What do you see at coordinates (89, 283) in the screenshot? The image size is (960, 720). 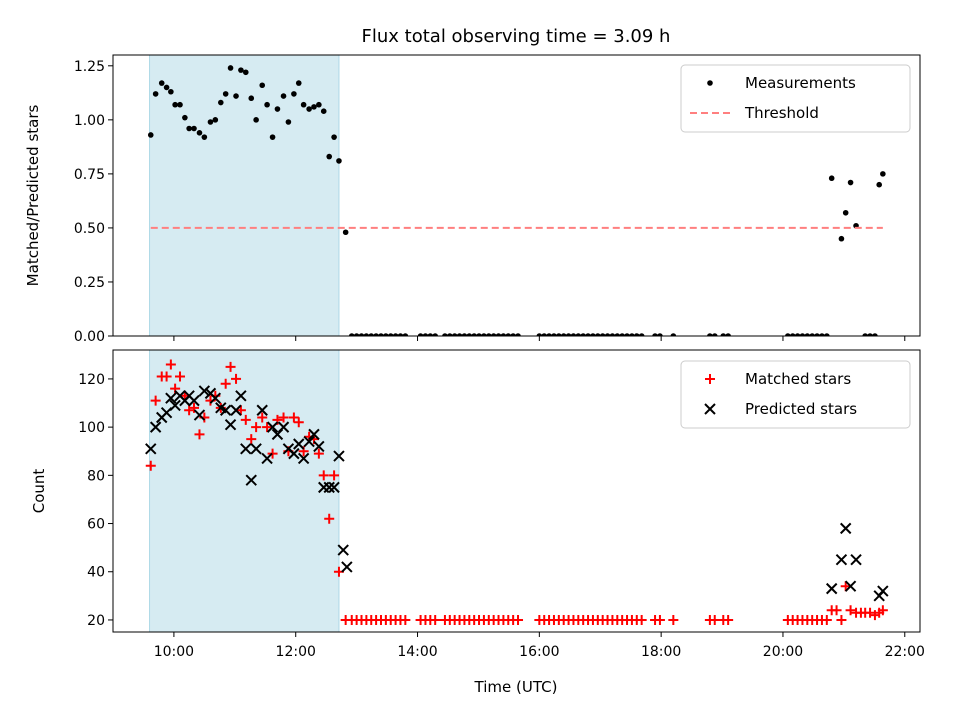 I see `y-tick-label: 0.25` at bounding box center [89, 283].